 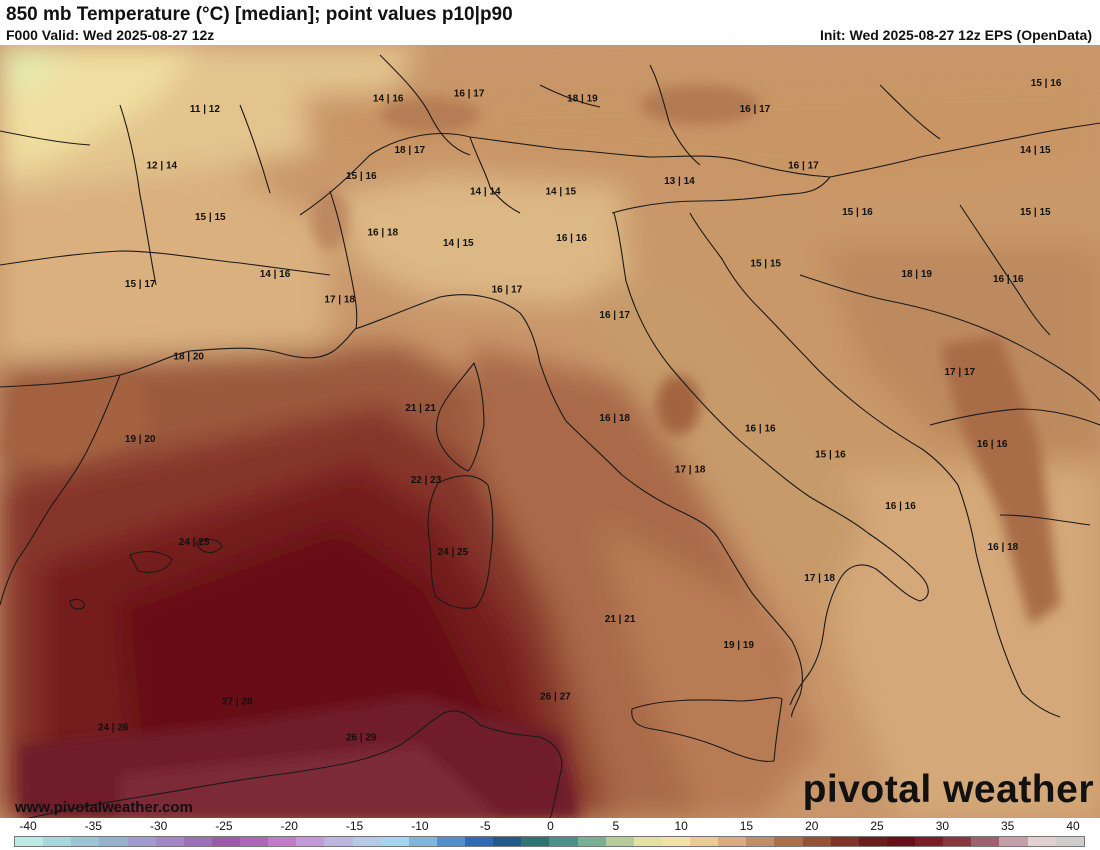 I want to click on colorbar-tick-label: -40, so click(x=28, y=826).